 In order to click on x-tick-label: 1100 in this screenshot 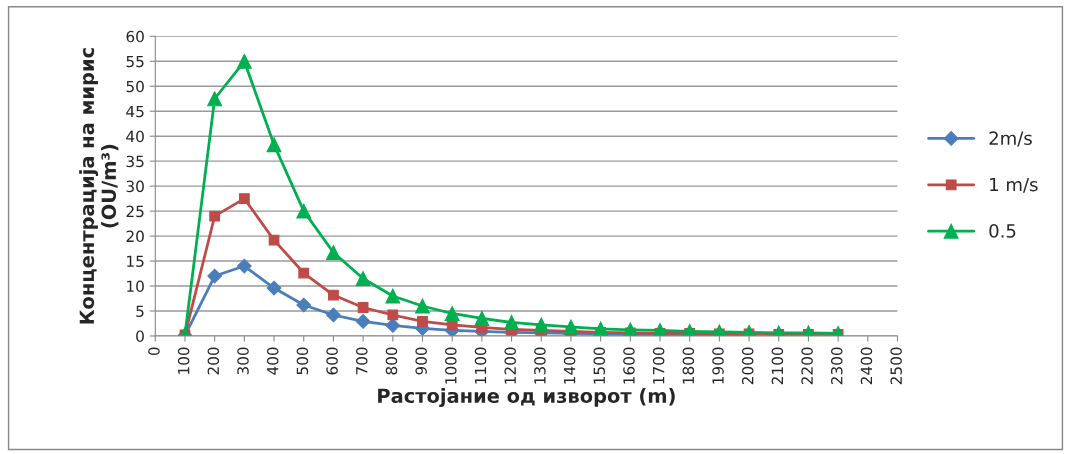, I will do `click(480, 365)`.